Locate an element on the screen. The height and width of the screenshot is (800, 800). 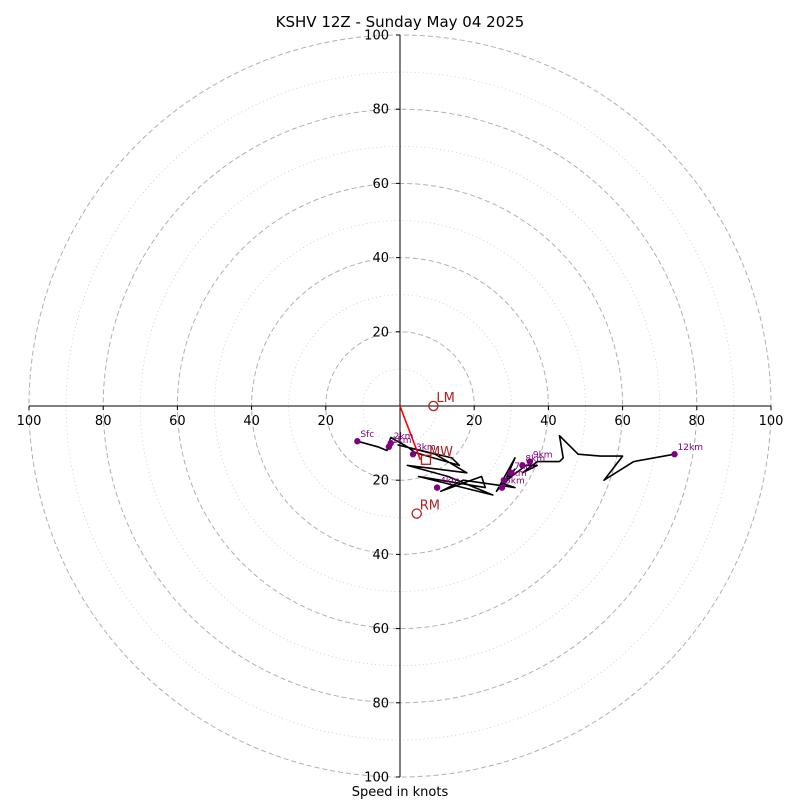
storm-label-RM: RM is located at coordinates (430, 506).